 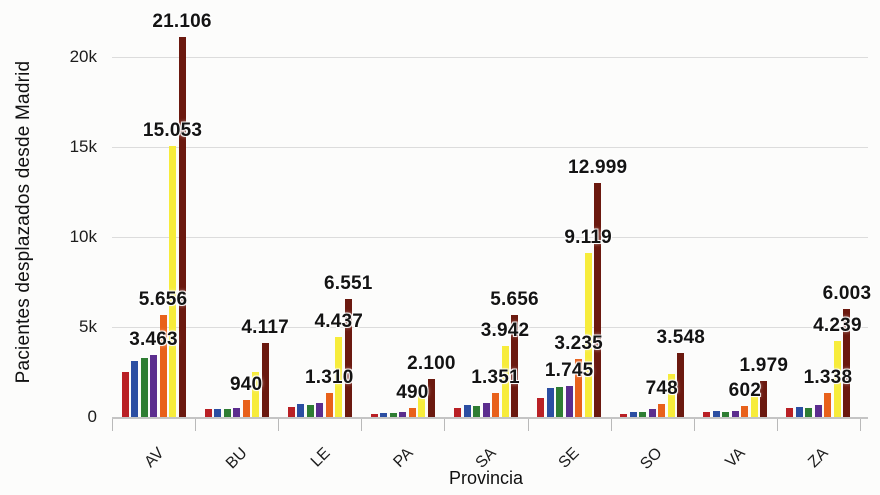 What do you see at coordinates (154, 457) in the screenshot?
I see `x-category-label-AV: AV` at bounding box center [154, 457].